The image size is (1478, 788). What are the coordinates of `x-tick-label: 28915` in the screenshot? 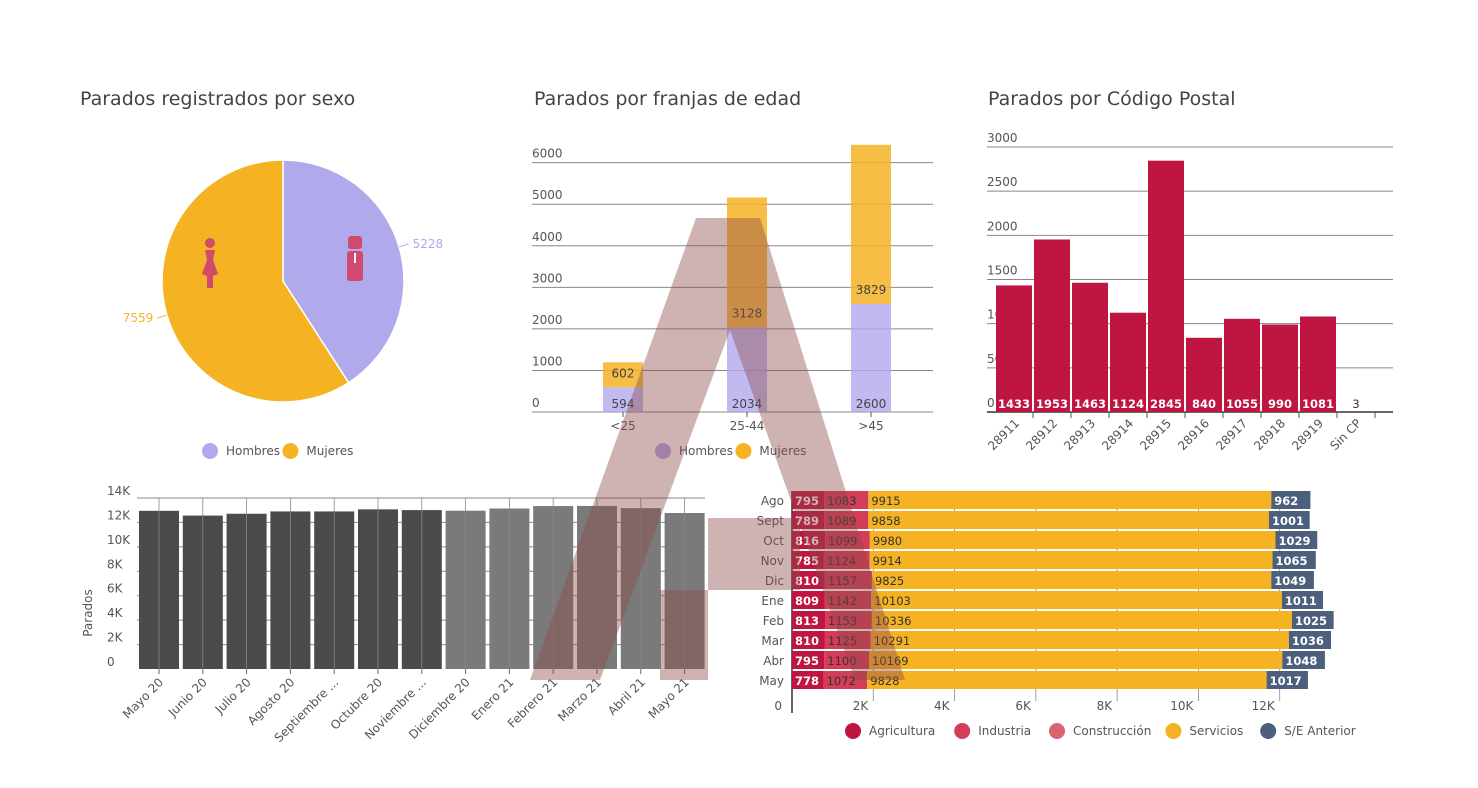 It's located at (1155, 434).